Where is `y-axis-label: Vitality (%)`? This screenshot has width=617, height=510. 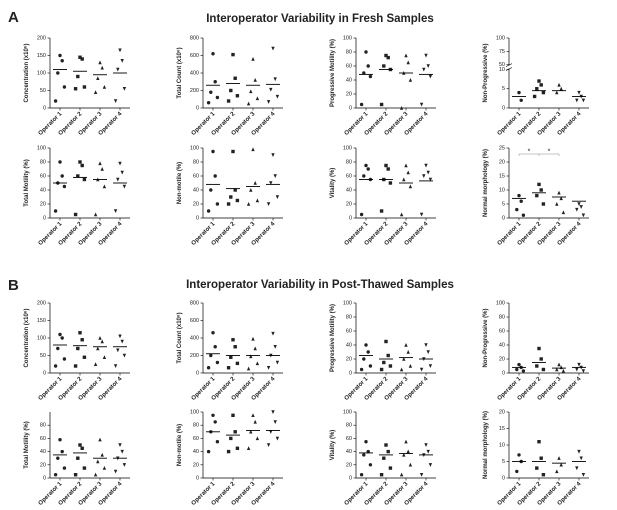 y-axis-label: Vitality (%) is located at coordinates (333, 183).